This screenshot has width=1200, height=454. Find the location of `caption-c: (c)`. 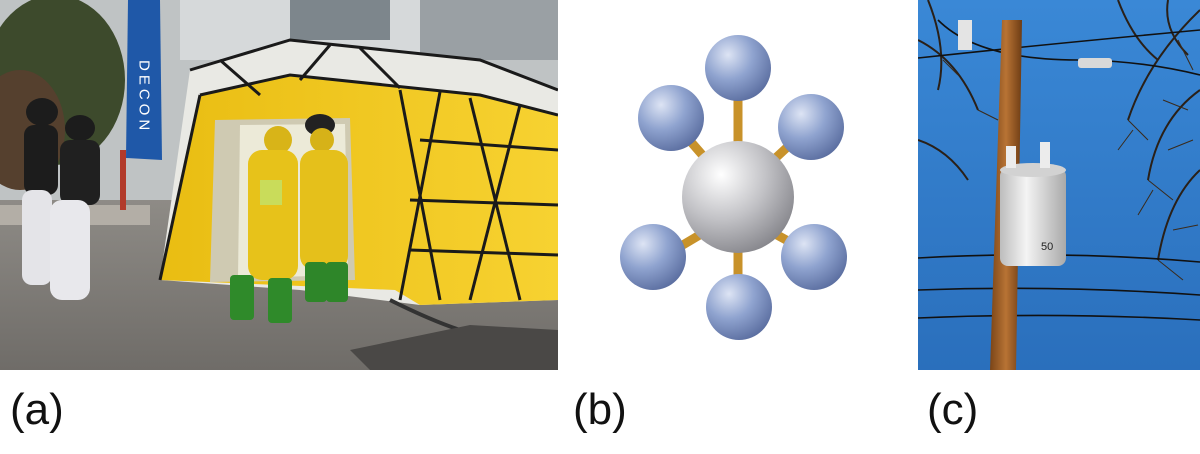

caption-c: (c) is located at coordinates (953, 409).